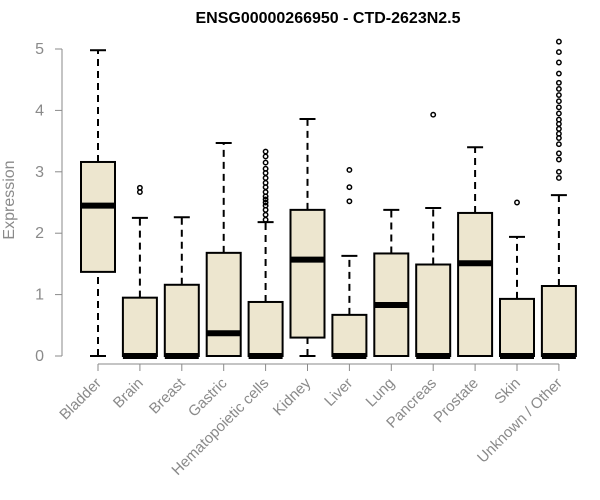 The width and height of the screenshot is (600, 500). What do you see at coordinates (167, 395) in the screenshot?
I see `x-tick-label: Breast` at bounding box center [167, 395].